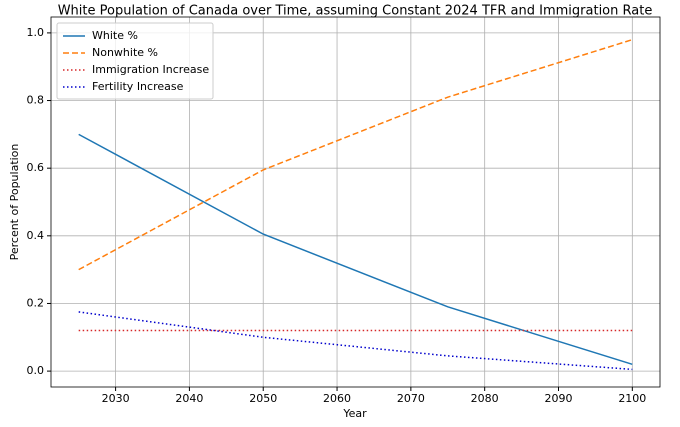 Image resolution: width=680 pixels, height=427 pixels. I want to click on x-axis-label: Year, so click(354, 413).